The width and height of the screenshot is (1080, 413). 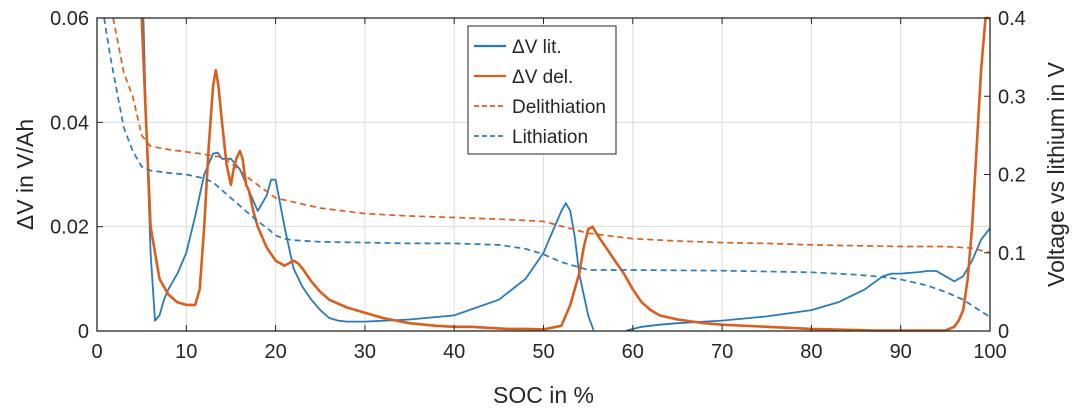 What do you see at coordinates (69, 228) in the screenshot?
I see `y-tick-label-left: 0.02` at bounding box center [69, 228].